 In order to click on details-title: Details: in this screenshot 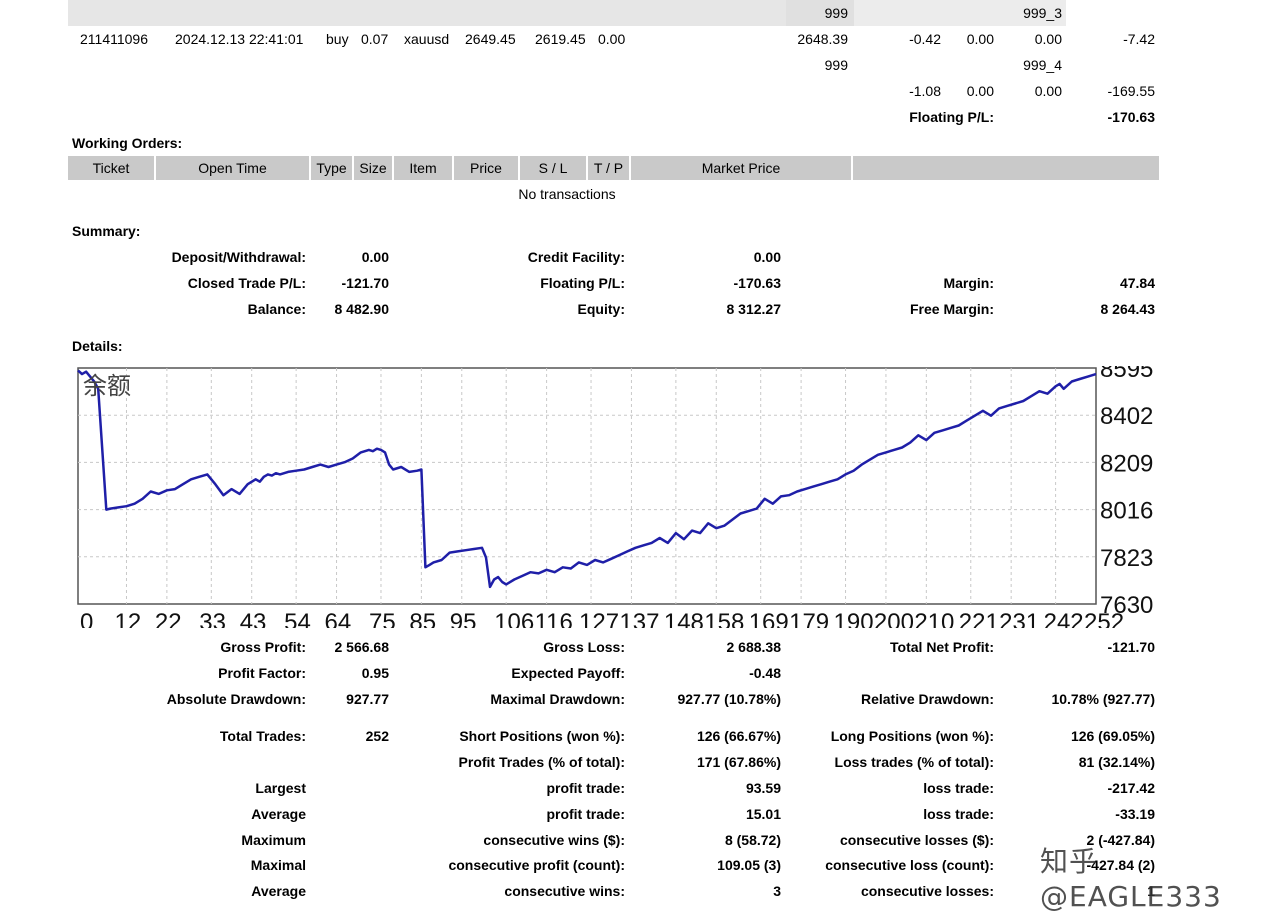, I will do `click(97, 346)`.